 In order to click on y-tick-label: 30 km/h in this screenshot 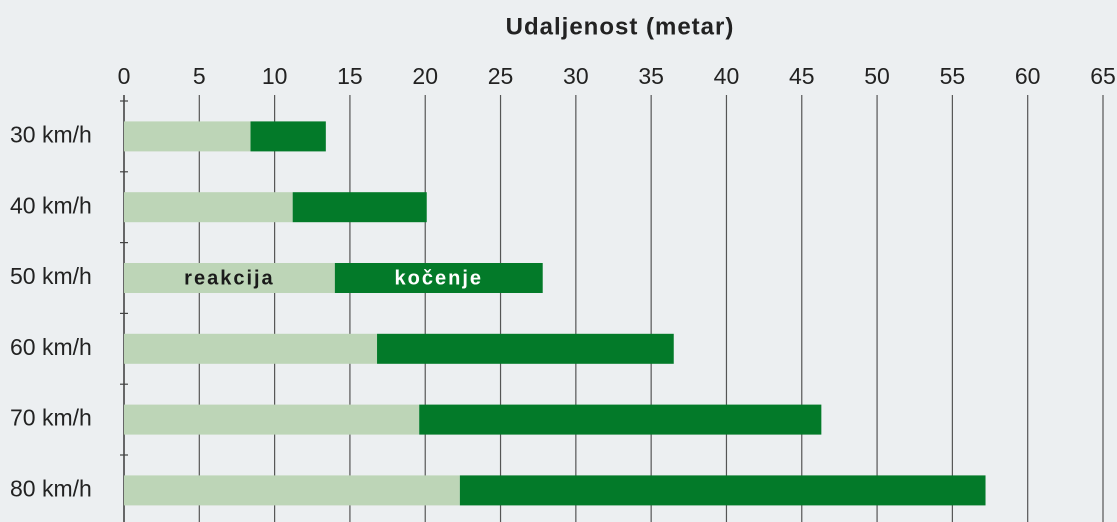, I will do `click(51, 134)`.